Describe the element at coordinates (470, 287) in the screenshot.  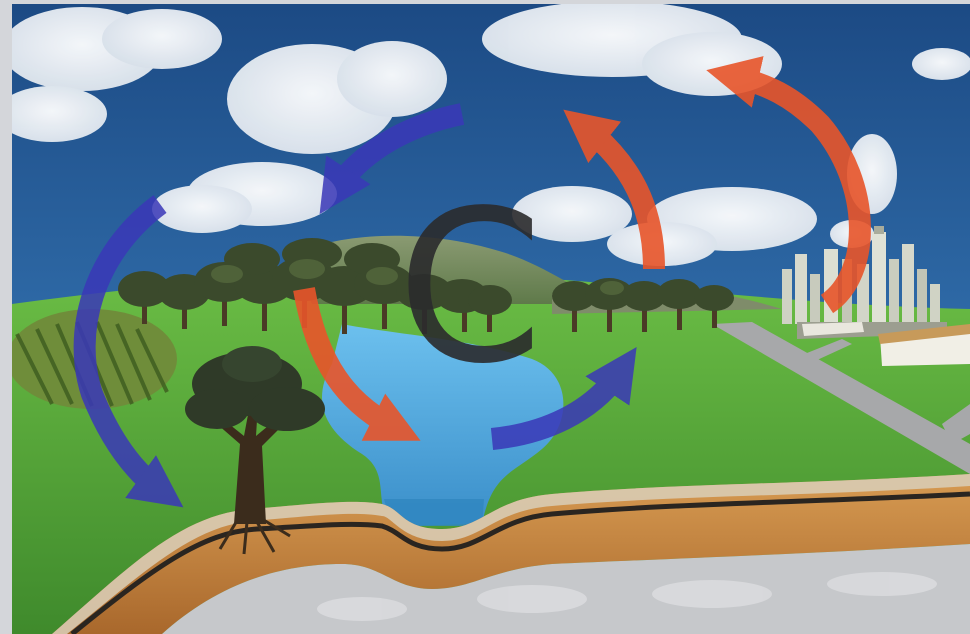
I see `carbon-symbol: C` at that location.